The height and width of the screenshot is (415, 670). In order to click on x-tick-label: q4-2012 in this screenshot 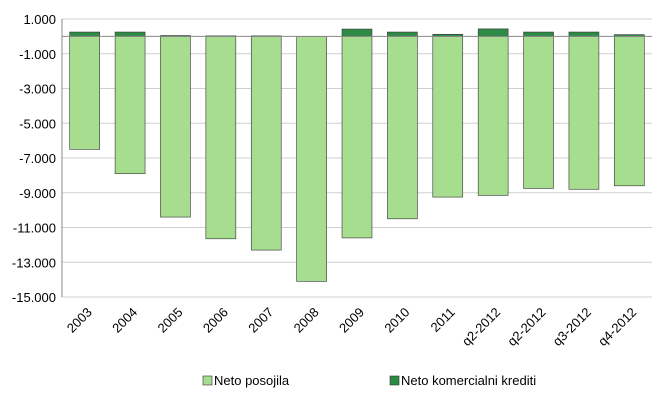, I will do `click(617, 327)`.